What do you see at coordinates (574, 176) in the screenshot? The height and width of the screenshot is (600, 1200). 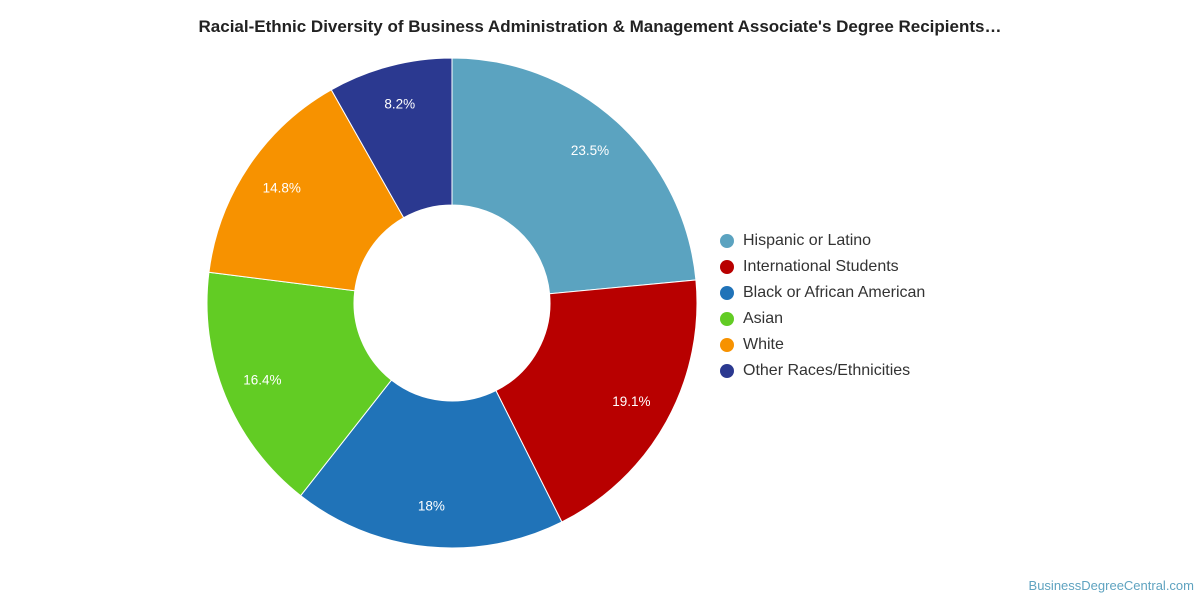 I see `slice-hispanic-or-latino` at bounding box center [574, 176].